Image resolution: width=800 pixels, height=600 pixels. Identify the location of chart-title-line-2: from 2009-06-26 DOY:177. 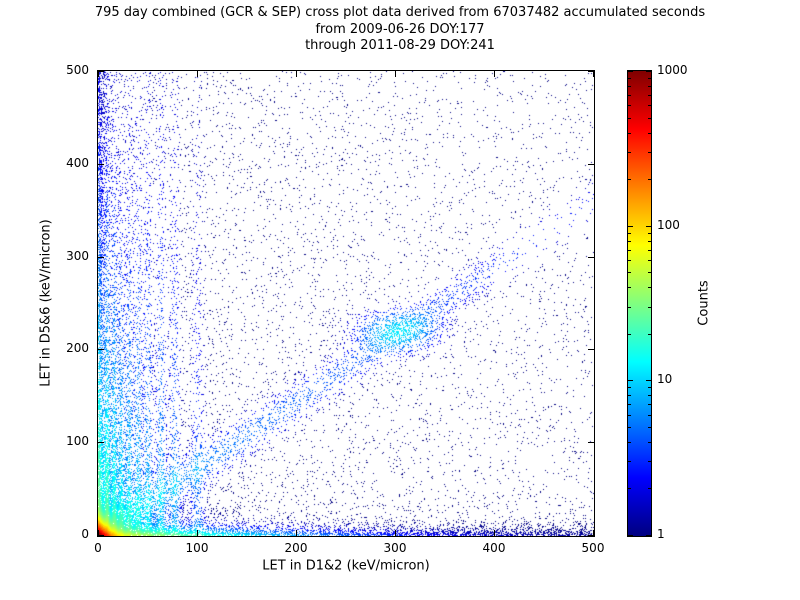
(400, 29).